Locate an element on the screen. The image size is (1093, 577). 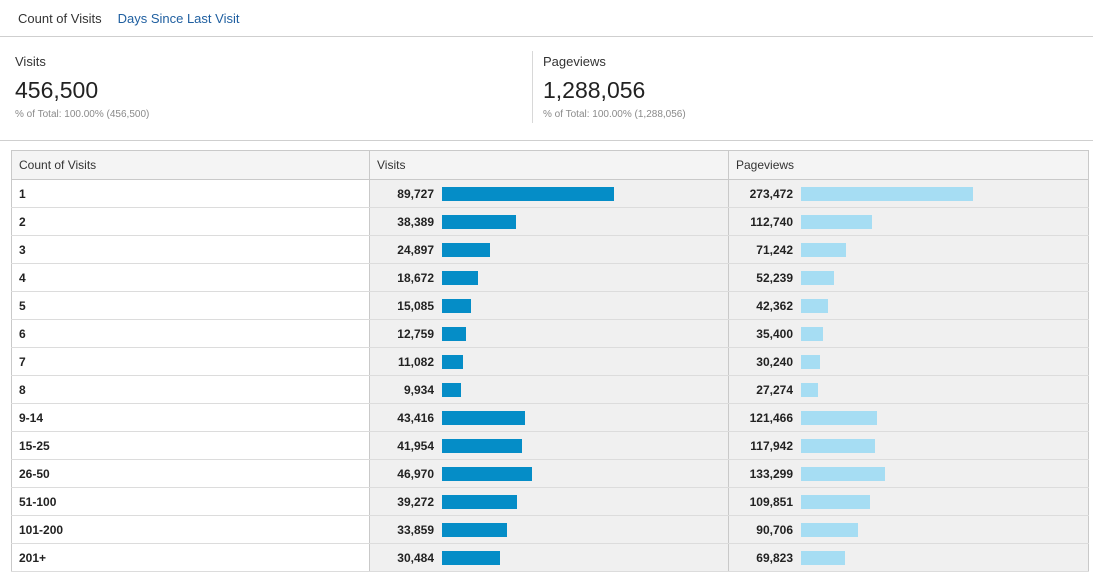
visits-cell: 38,389 is located at coordinates (549, 221).